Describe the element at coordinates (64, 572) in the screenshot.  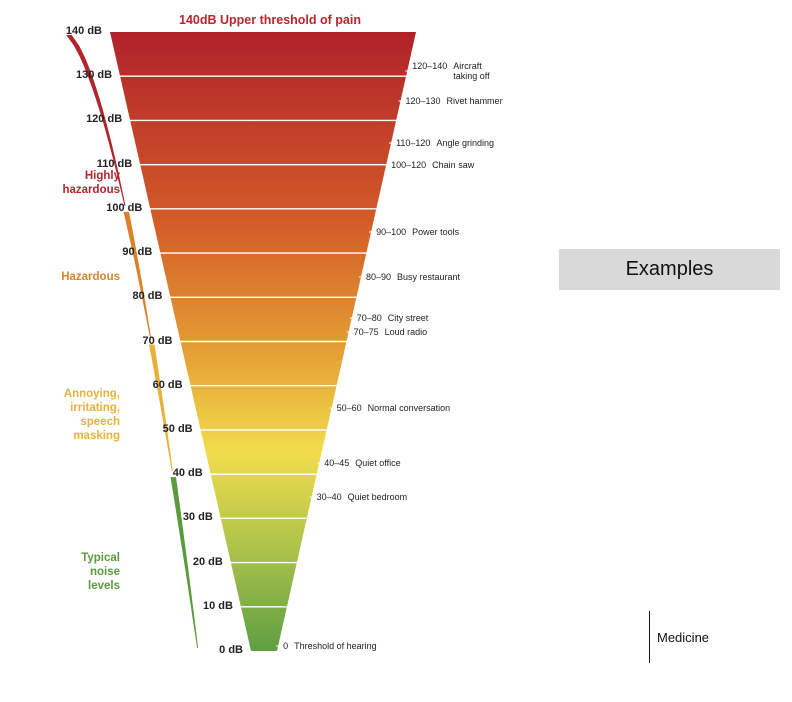
I see `zone-label: Typical noise levels` at that location.